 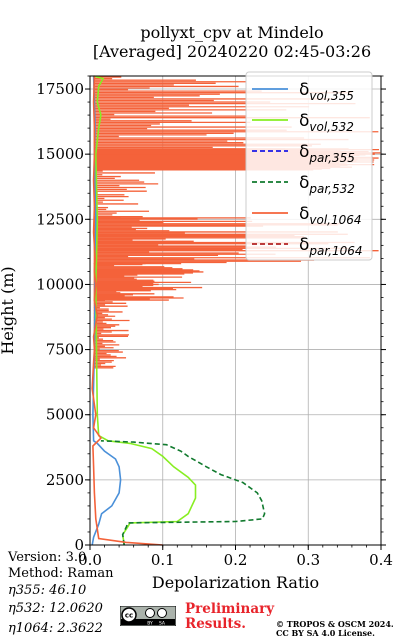 What do you see at coordinates (235, 582) in the screenshot?
I see `x-axis-label: Depolarization Ratio` at bounding box center [235, 582].